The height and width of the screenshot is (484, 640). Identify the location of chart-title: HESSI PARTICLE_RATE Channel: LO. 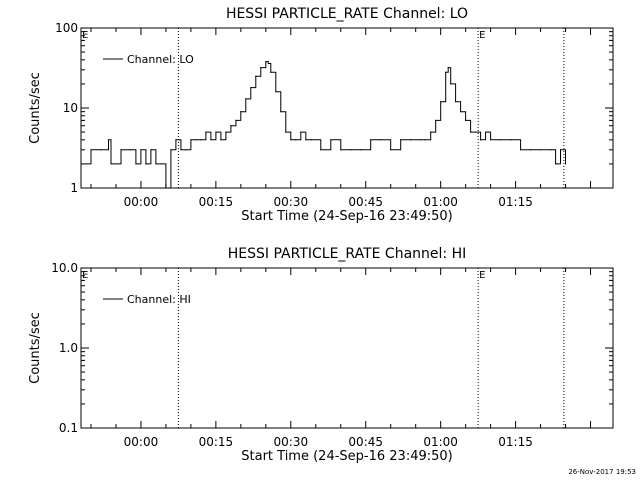
(347, 14).